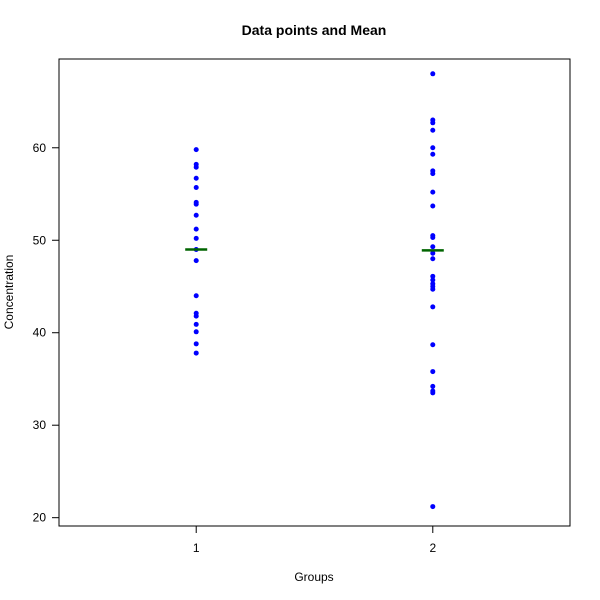 The image size is (600, 600). What do you see at coordinates (40, 425) in the screenshot?
I see `y-tick-label: 30` at bounding box center [40, 425].